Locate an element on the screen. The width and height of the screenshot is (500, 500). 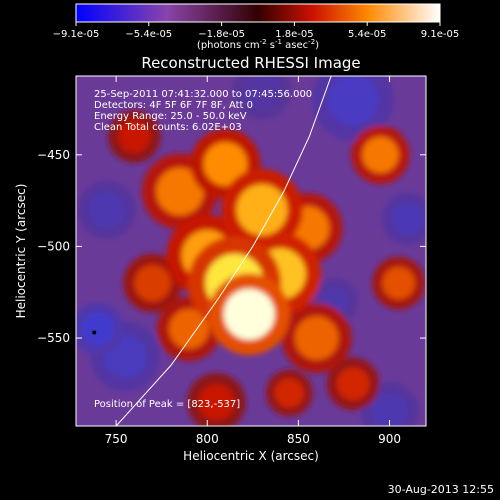
chart-title: Reconstructed RHESSI Image is located at coordinates (250, 63).